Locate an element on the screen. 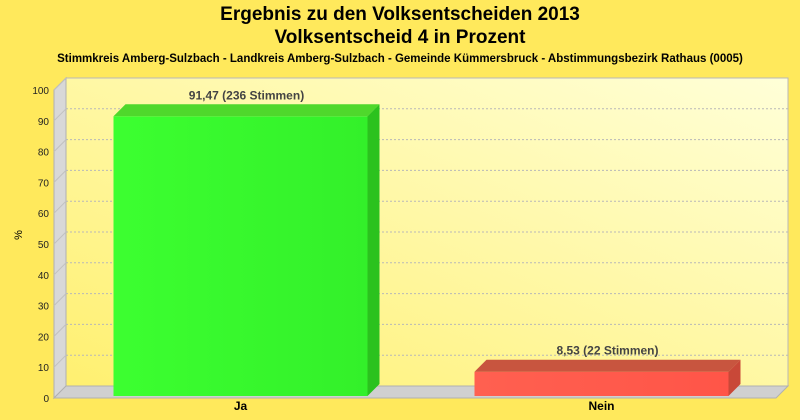 Image resolution: width=800 pixels, height=420 pixels. data-label: 8,53 (22 Stimmen) is located at coordinates (607, 351).